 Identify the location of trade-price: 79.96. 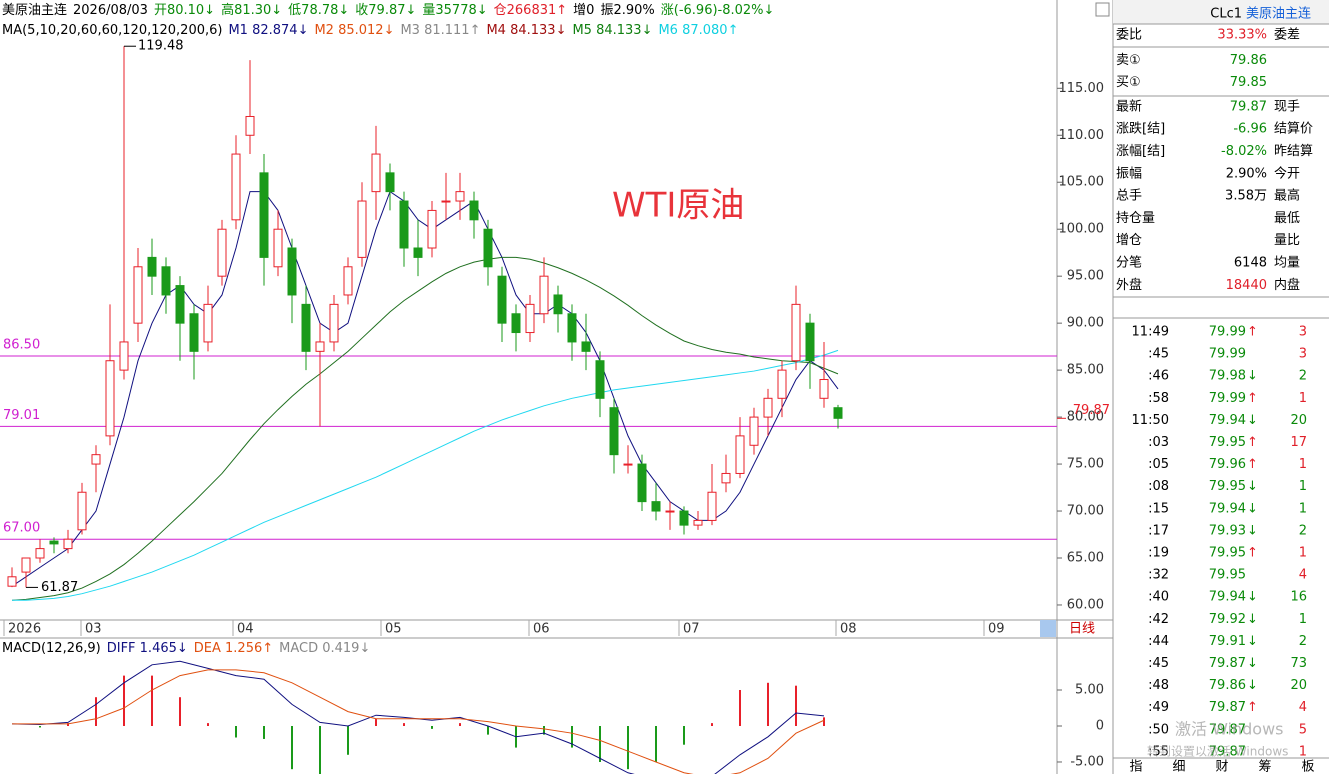
(1227, 464).